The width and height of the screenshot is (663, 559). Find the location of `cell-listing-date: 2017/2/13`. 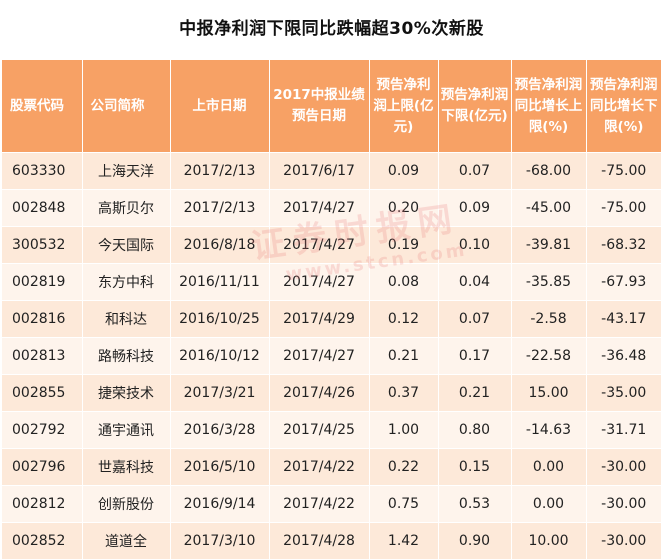

cell-listing-date: 2017/2/13 is located at coordinates (219, 171).